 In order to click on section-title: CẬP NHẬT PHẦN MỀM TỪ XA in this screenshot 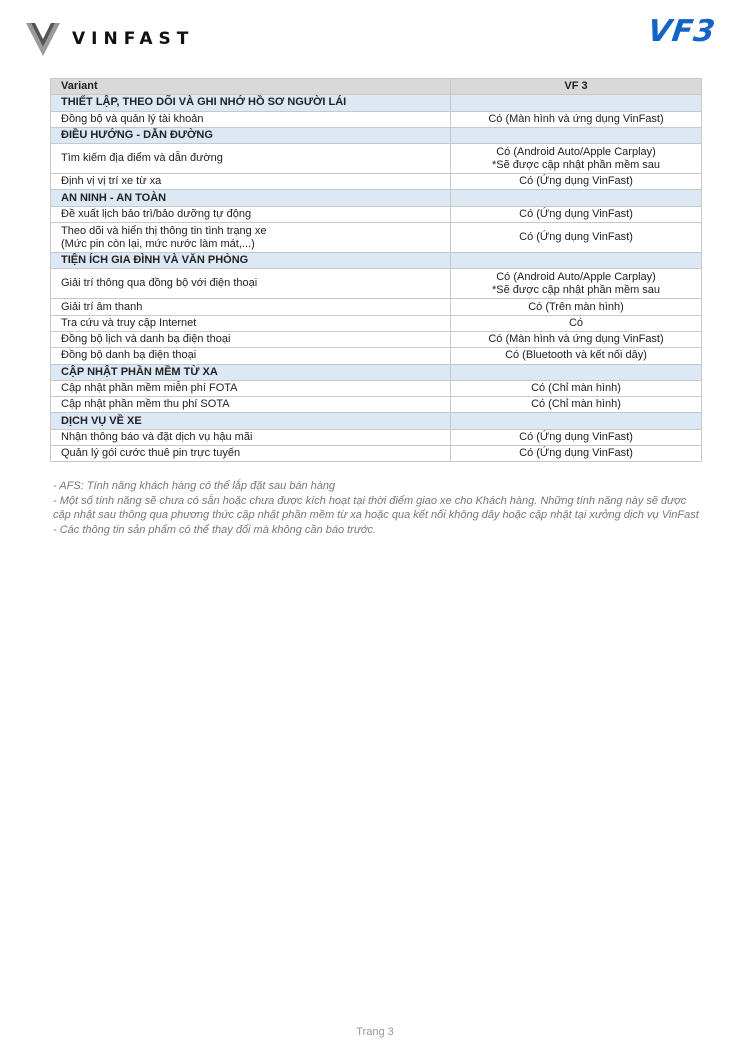, I will do `click(250, 372)`.